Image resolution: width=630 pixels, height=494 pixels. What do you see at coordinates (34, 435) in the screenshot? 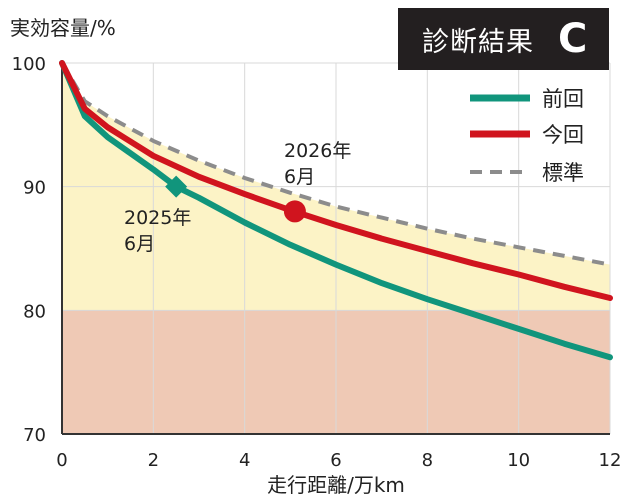
I see `y-tick-label-0: 70` at bounding box center [34, 435].